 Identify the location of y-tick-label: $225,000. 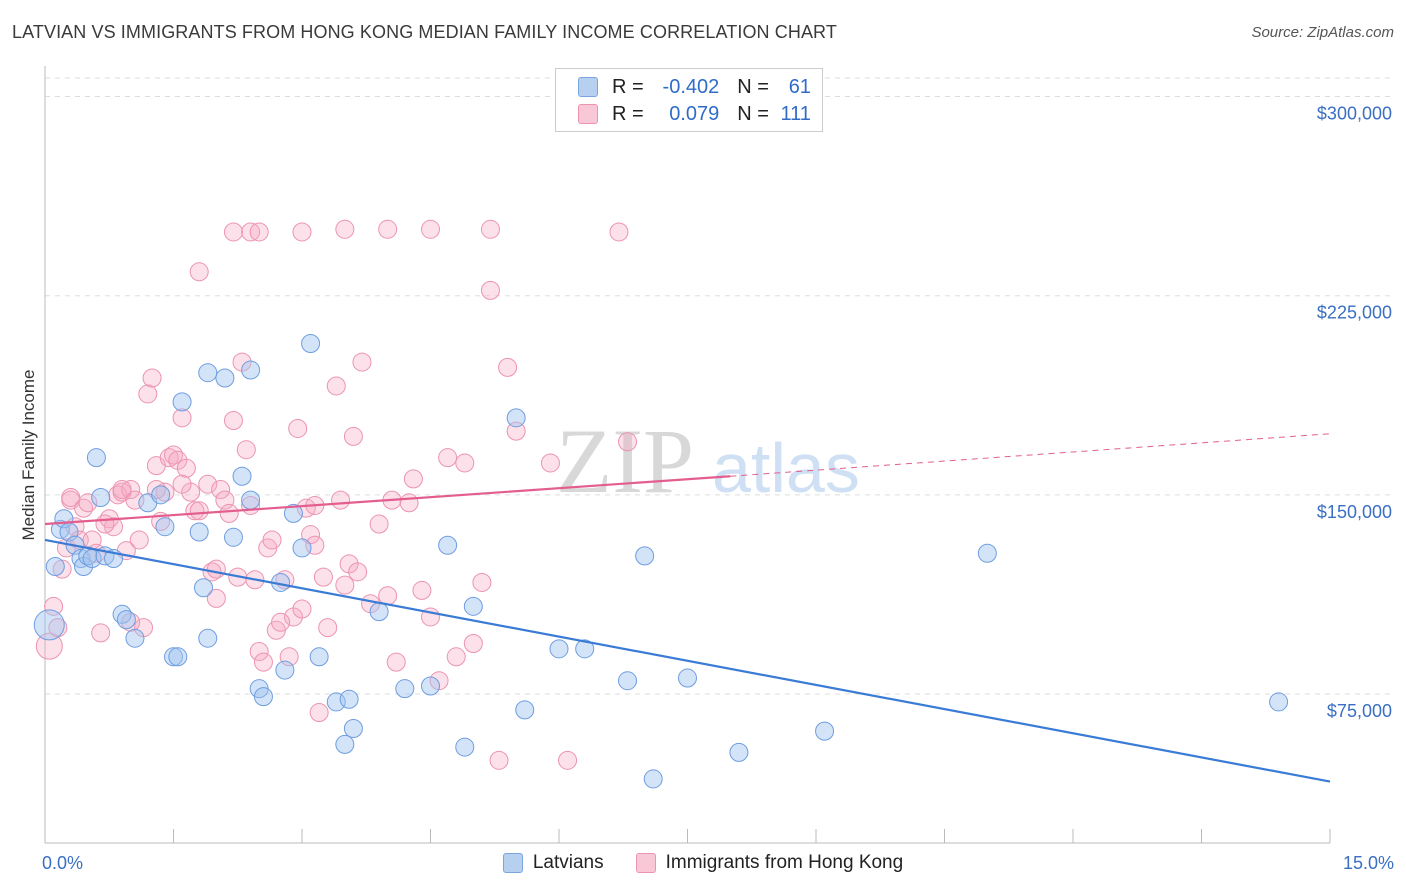
(1354, 313).